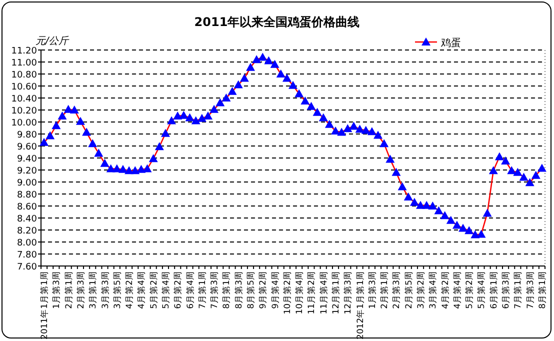 This screenshot has width=554, height=341. I want to click on x-tick-label: 6月第2周, so click(178, 290).